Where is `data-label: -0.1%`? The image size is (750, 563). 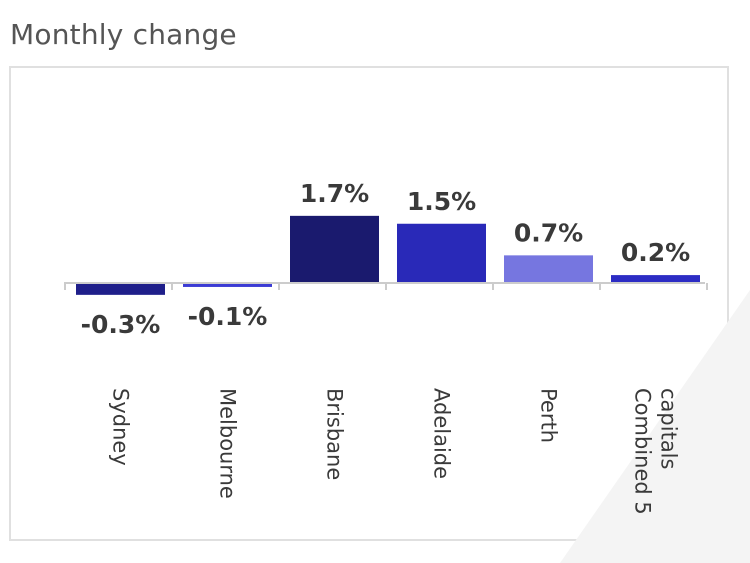
data-label: -0.1% is located at coordinates (228, 316).